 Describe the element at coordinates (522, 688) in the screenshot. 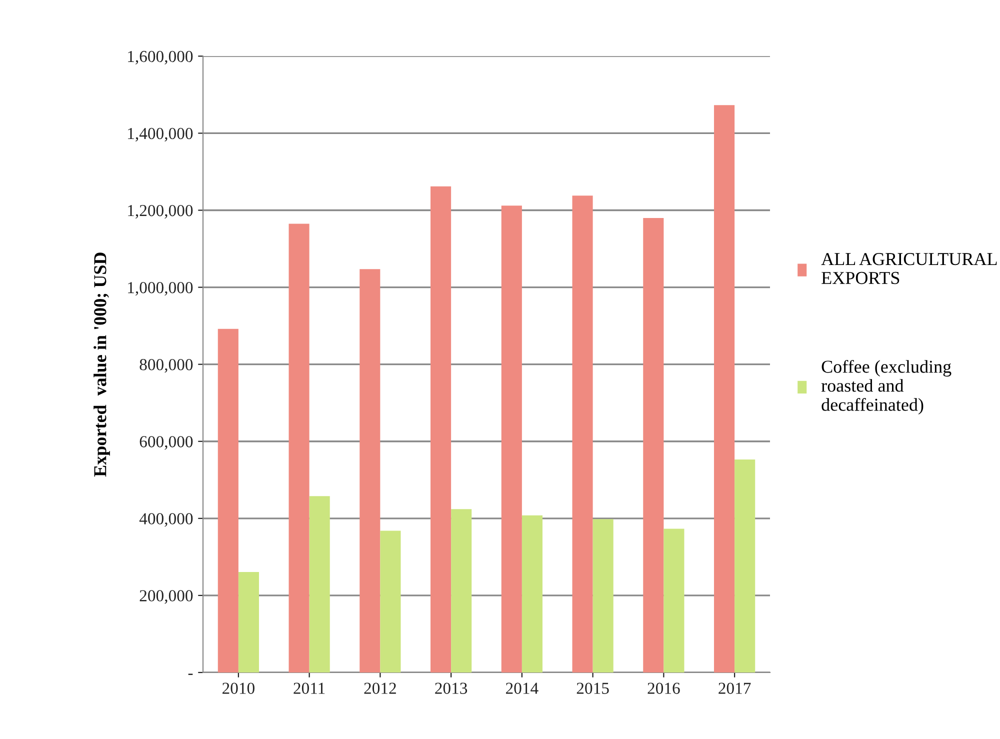

I see `x-tick-label: 2014` at that location.